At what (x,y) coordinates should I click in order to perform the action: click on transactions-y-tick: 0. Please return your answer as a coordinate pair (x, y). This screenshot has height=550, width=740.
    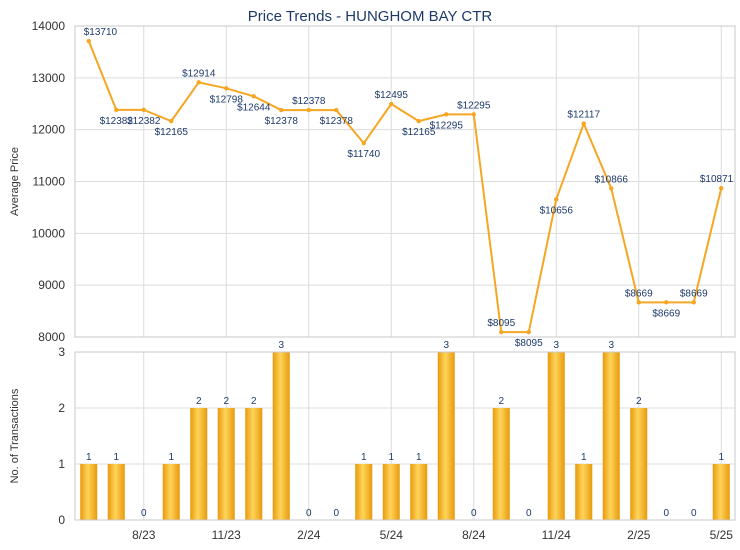
    Looking at the image, I should click on (61, 520).